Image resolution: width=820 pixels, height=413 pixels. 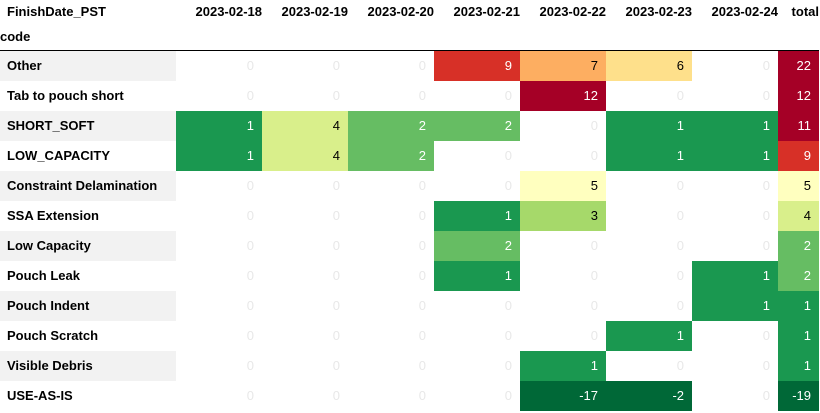 I want to click on columns-name-header: FinishDate_PST, so click(x=56, y=11).